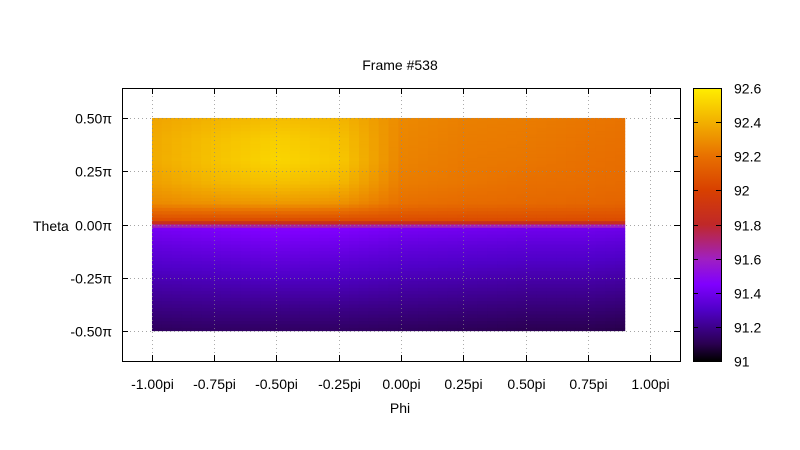 This screenshot has height=450, width=800. What do you see at coordinates (91, 332) in the screenshot?
I see `y-tick-label: -0.50π` at bounding box center [91, 332].